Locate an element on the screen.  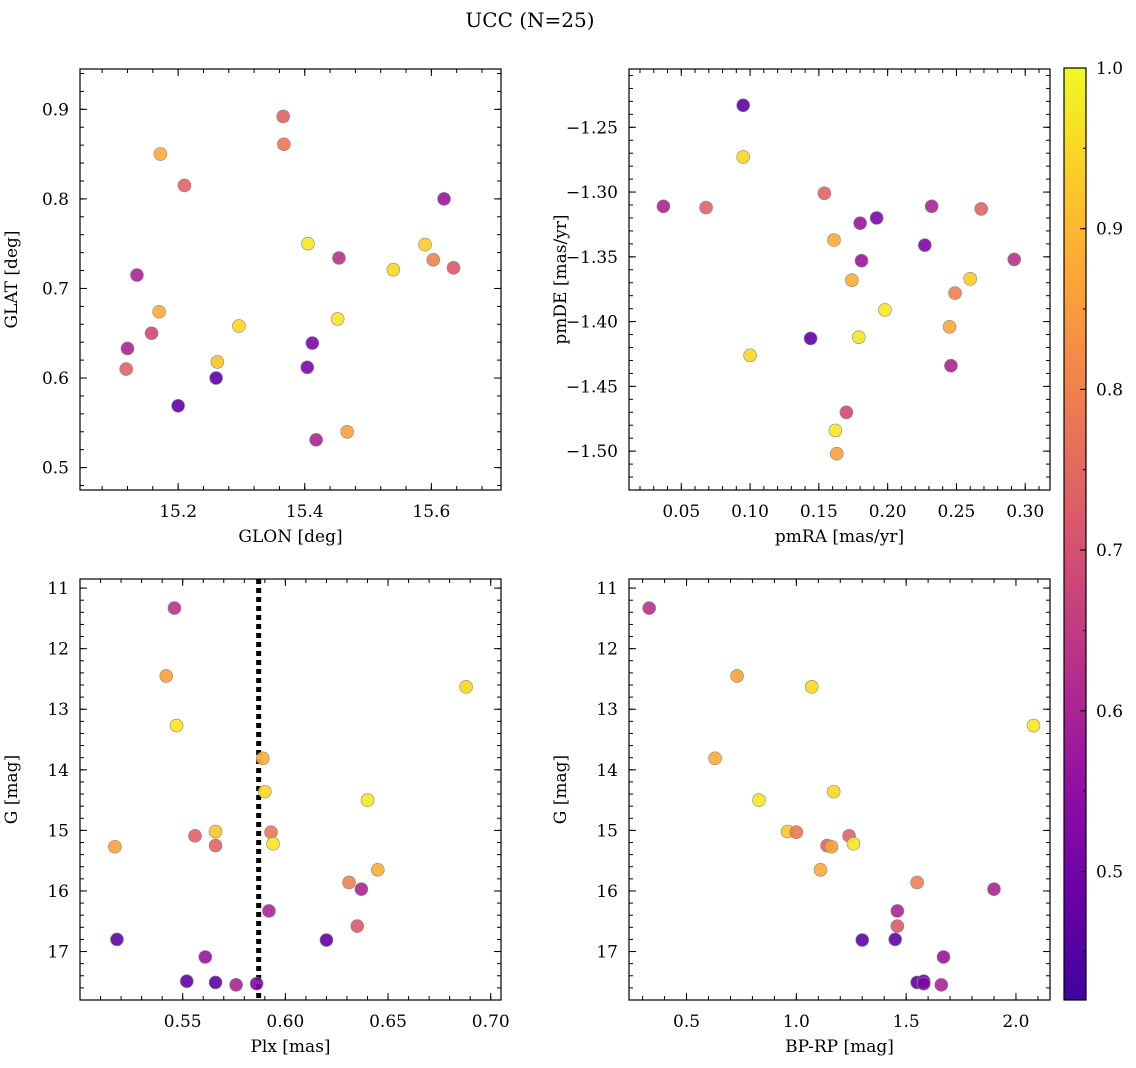
y-tick-label: −1.35 is located at coordinates (592, 258).